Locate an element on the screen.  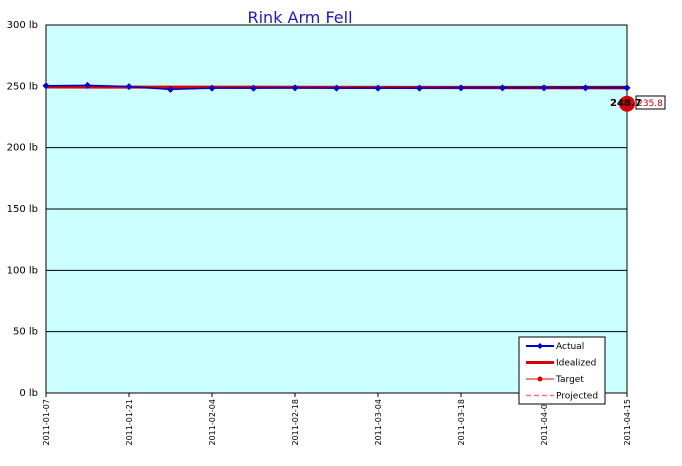
y-tick-label: 50 lb is located at coordinates (25, 332).